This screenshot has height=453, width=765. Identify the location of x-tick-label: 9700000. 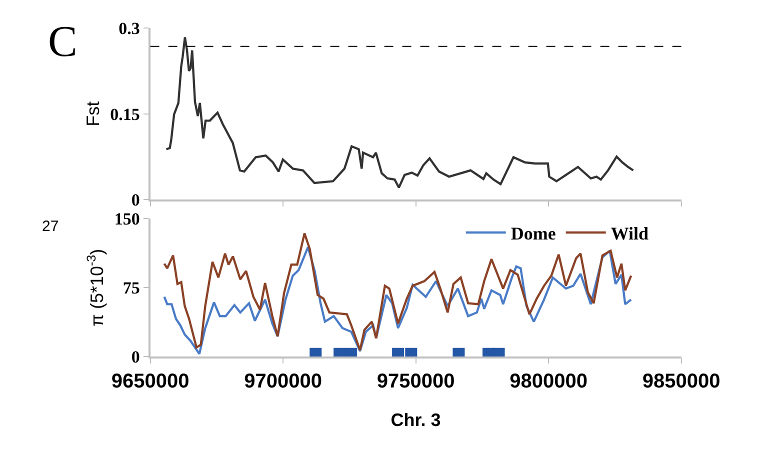
(283, 381).